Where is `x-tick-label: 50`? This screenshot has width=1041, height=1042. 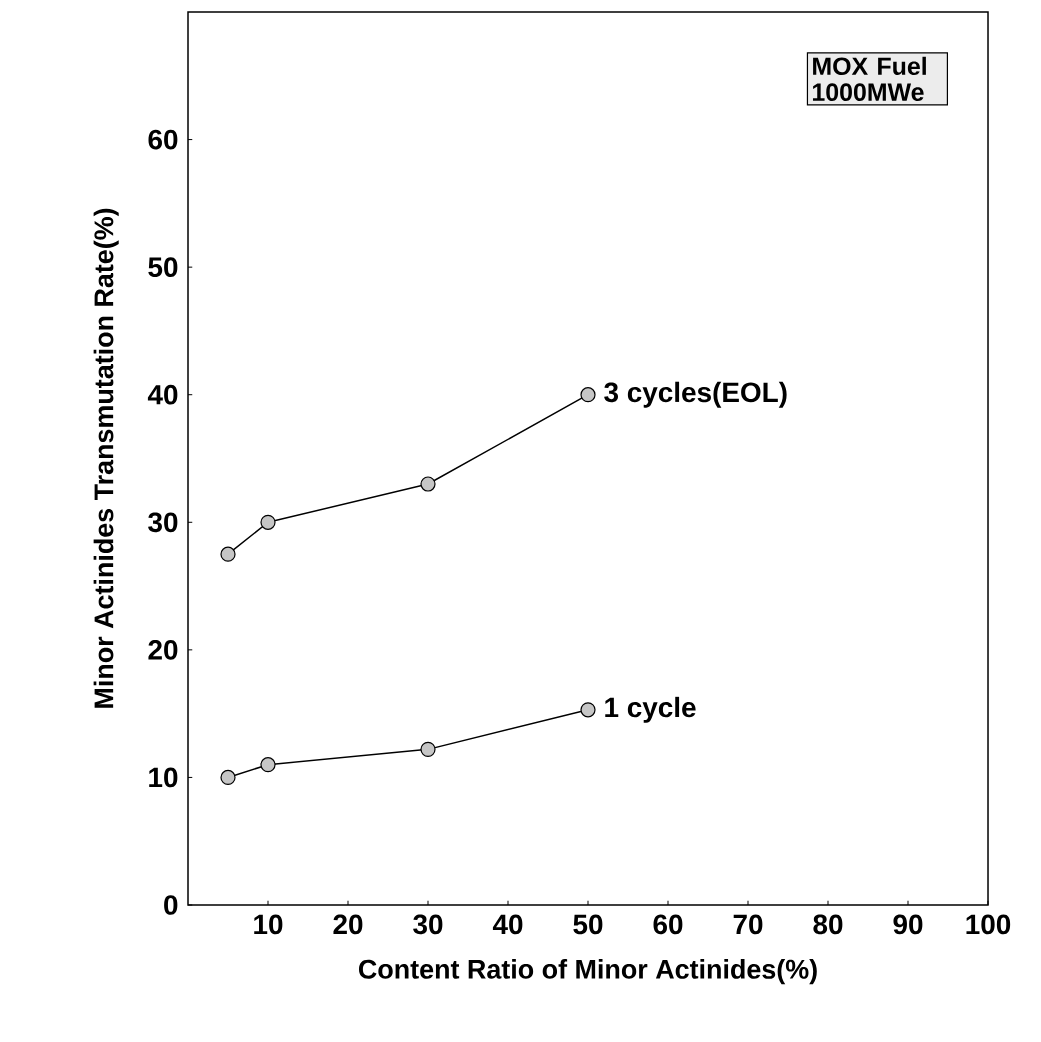 x-tick-label: 50 is located at coordinates (588, 924).